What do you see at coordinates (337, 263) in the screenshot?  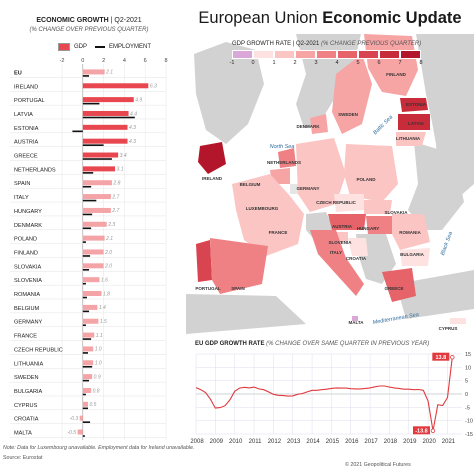 I see `map-country-italy` at bounding box center [337, 263].